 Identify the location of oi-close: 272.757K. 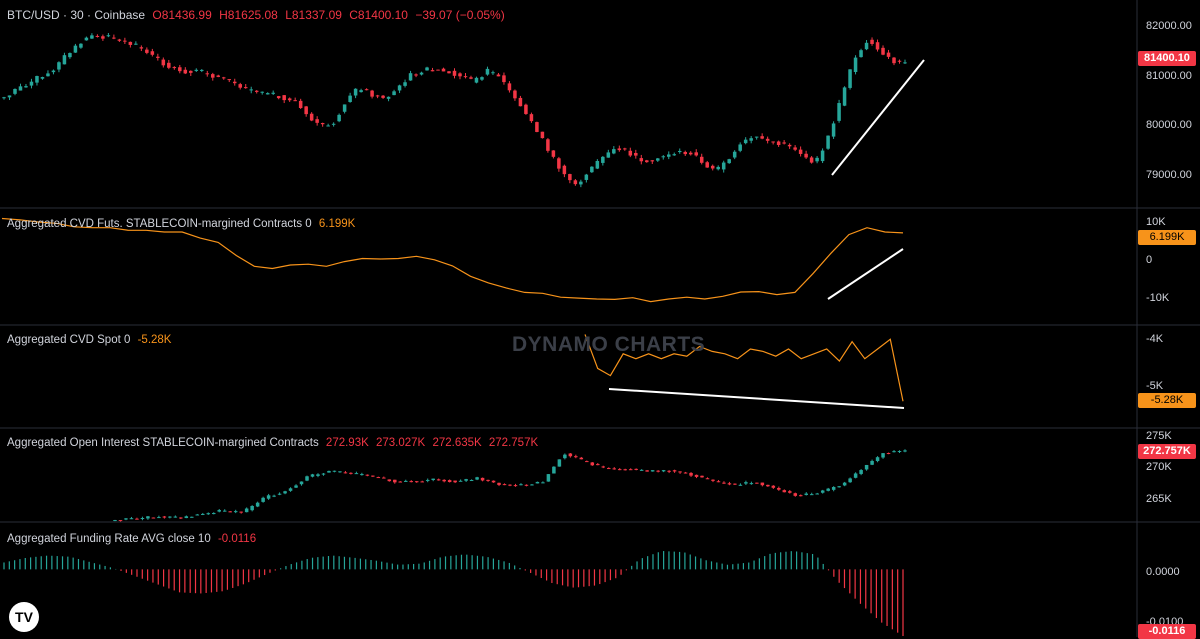
(513, 443).